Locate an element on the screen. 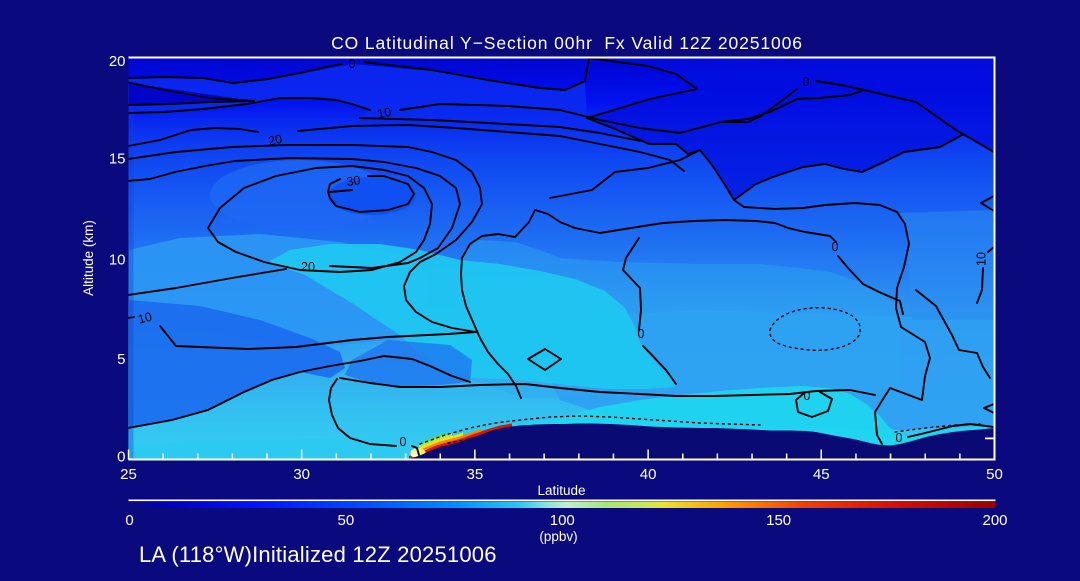 The height and width of the screenshot is (581, 1080). svg-text: Altitude (km) is located at coordinates (88, 258).